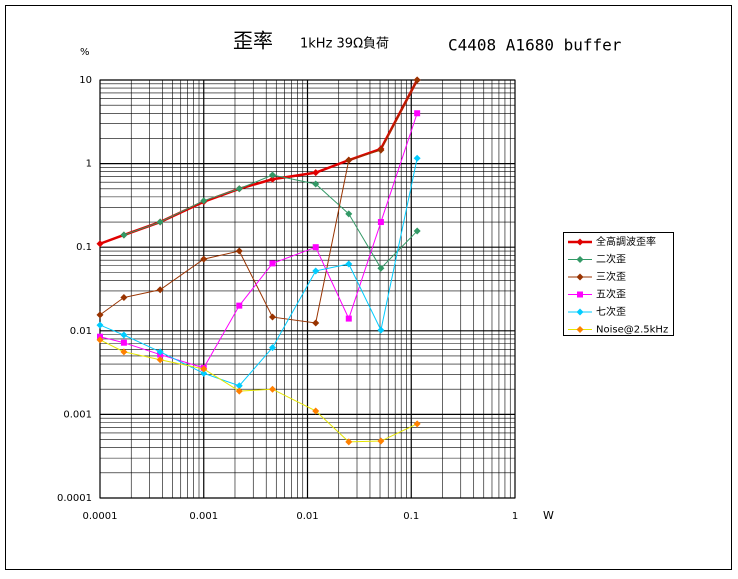 The width and height of the screenshot is (738, 579). What do you see at coordinates (77, 414) in the screenshot?
I see `y-tick-label: 0.001` at bounding box center [77, 414].